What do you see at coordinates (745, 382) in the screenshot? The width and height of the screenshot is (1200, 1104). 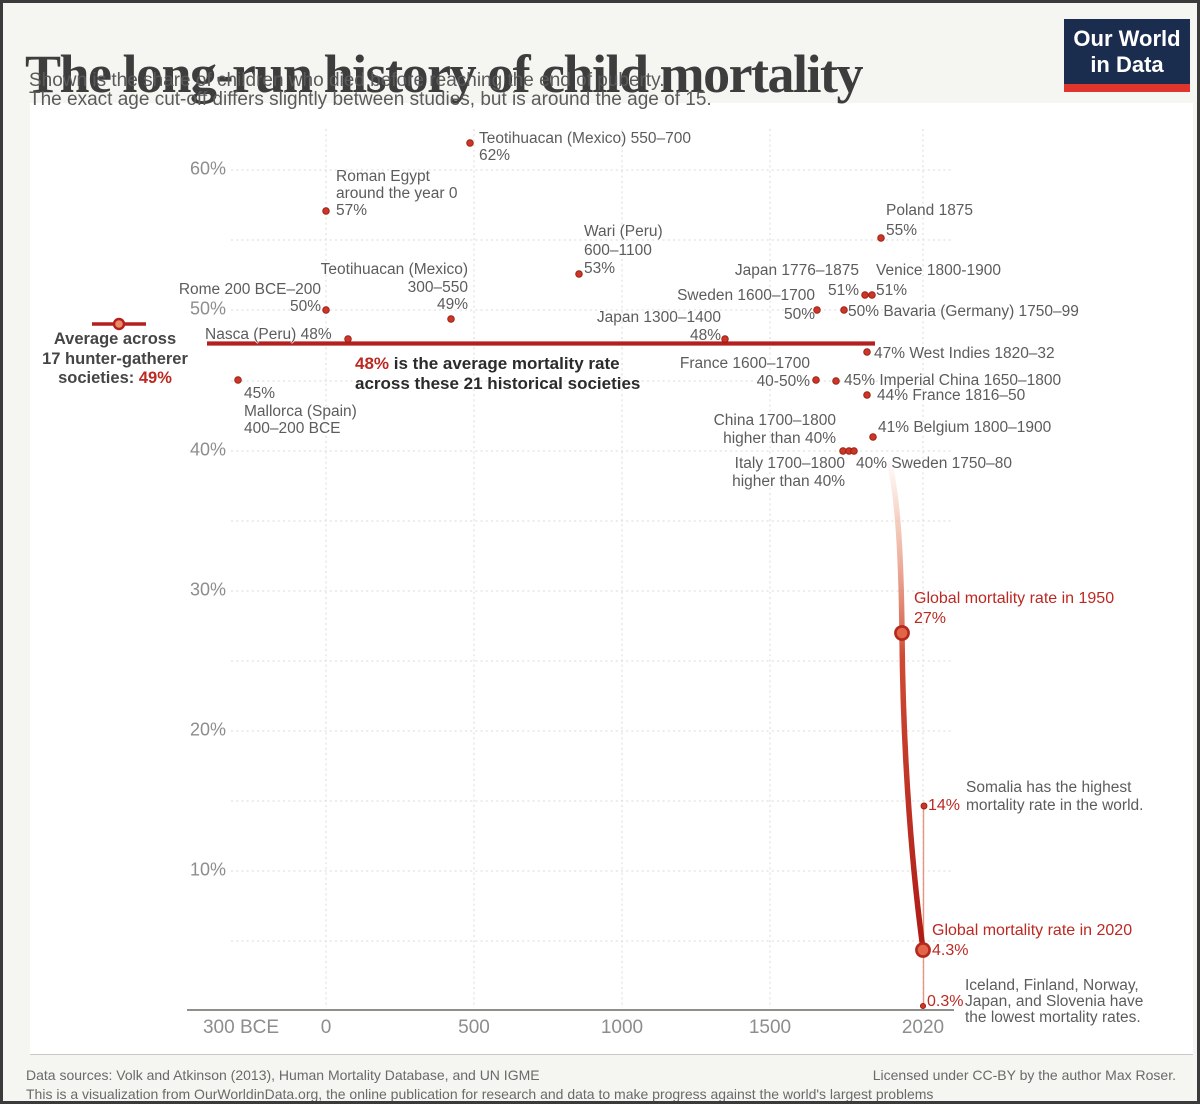 I see `annotation-line: 40-50%` at bounding box center [745, 382].